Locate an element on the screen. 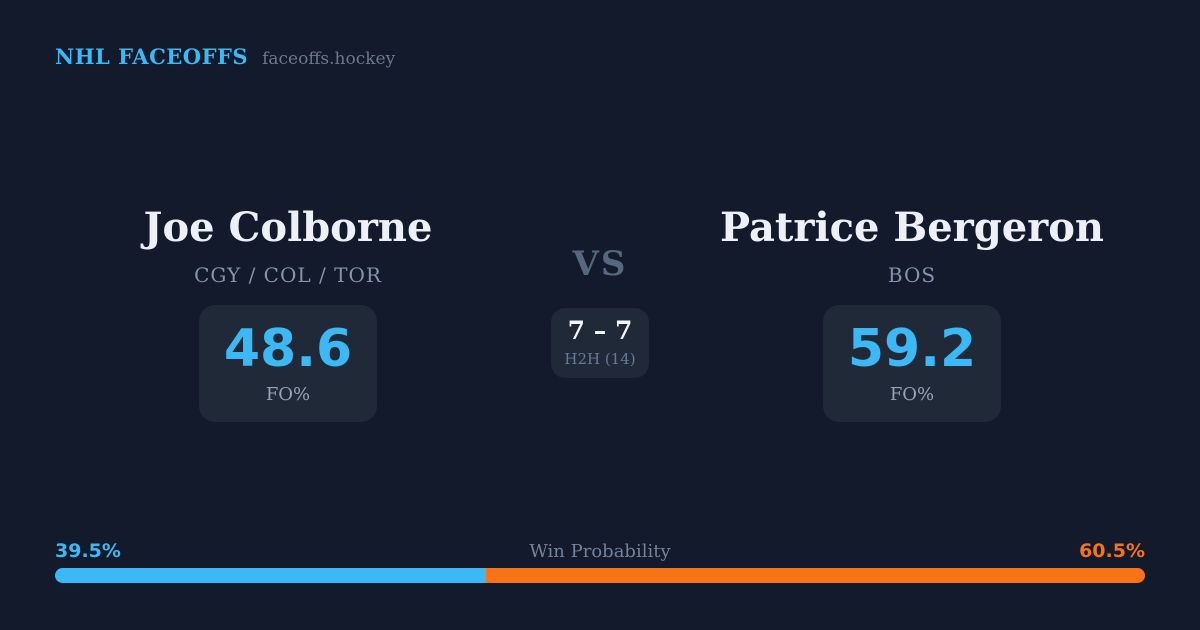 This screenshot has height=630, width=1200. vs-label: VS is located at coordinates (600, 264).